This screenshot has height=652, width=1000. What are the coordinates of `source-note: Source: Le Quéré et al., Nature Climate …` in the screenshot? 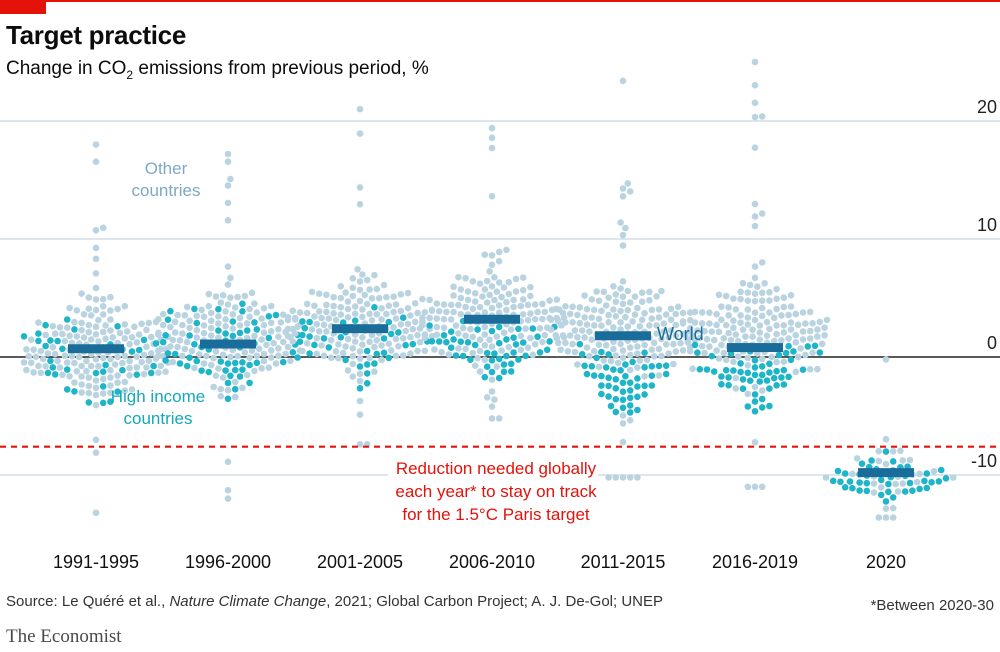 It's located at (334, 601).